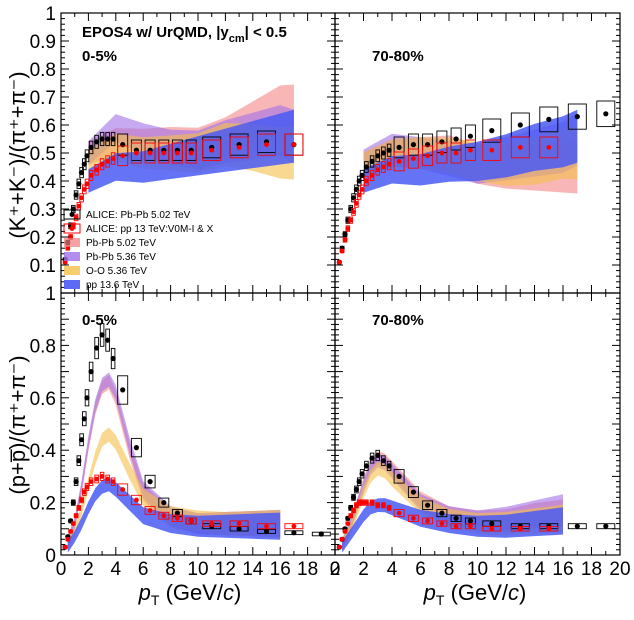  I want to click on xtick-label-0-5: 10, so click(197, 569).